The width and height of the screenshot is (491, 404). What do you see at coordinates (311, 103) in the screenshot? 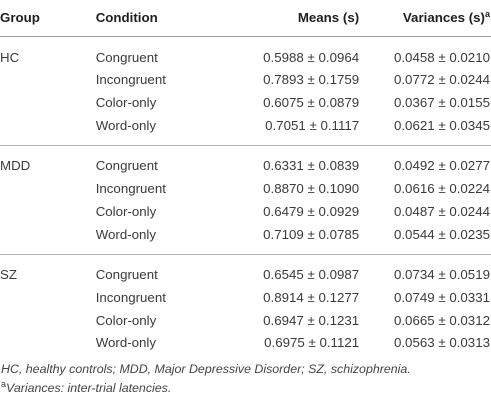
I see `mean-cell: 0.6075 ± 0.0879` at bounding box center [311, 103].